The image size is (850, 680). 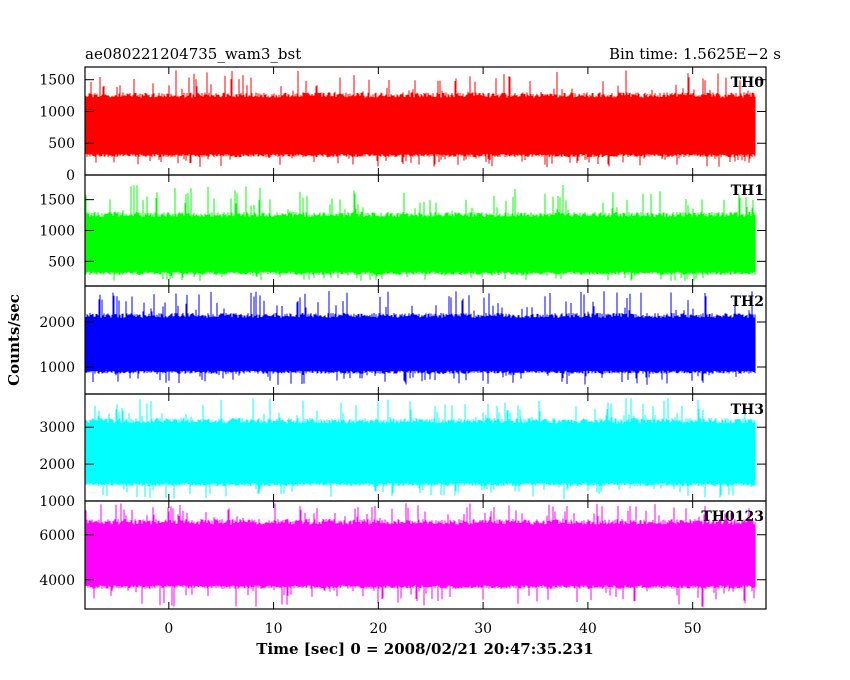 What do you see at coordinates (483, 629) in the screenshot?
I see `x-tick-label: 30` at bounding box center [483, 629].